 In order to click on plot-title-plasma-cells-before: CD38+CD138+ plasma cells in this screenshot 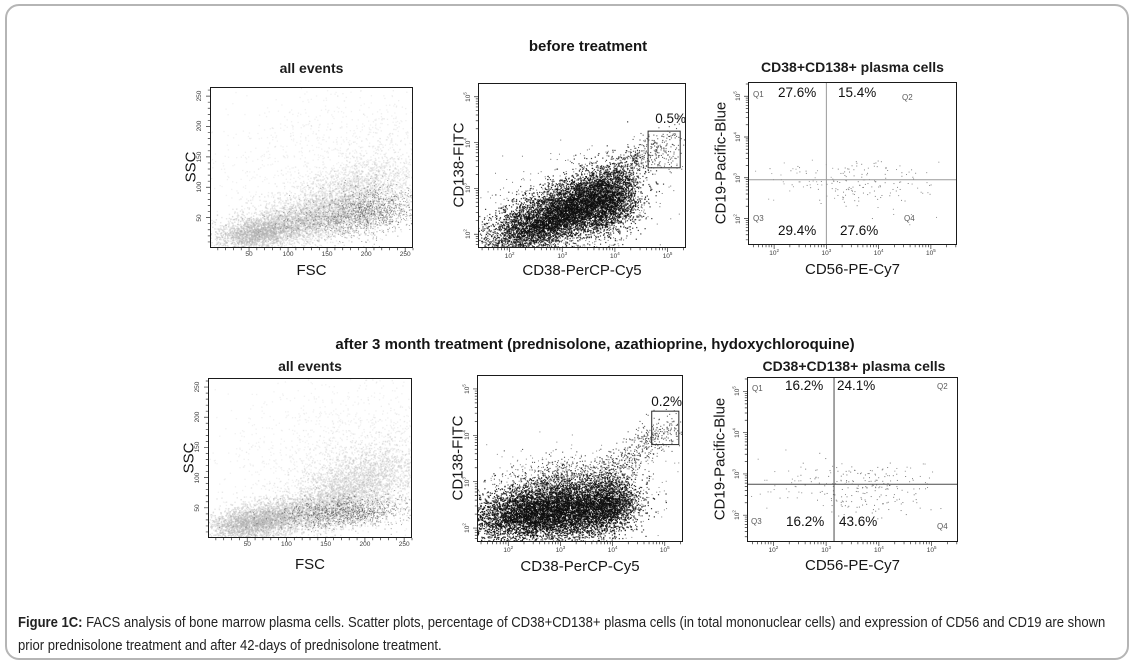, I will do `click(852, 67)`.